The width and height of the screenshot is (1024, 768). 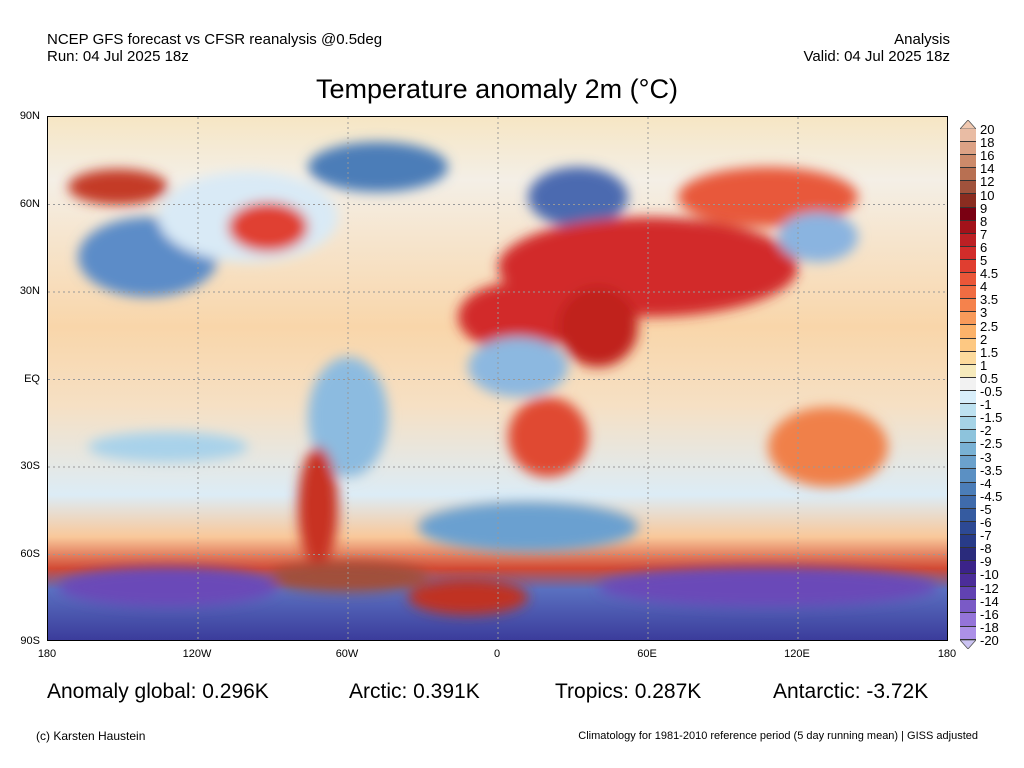 I want to click on map-title: Temperature anomaly 2m (°C), so click(x=497, y=89).